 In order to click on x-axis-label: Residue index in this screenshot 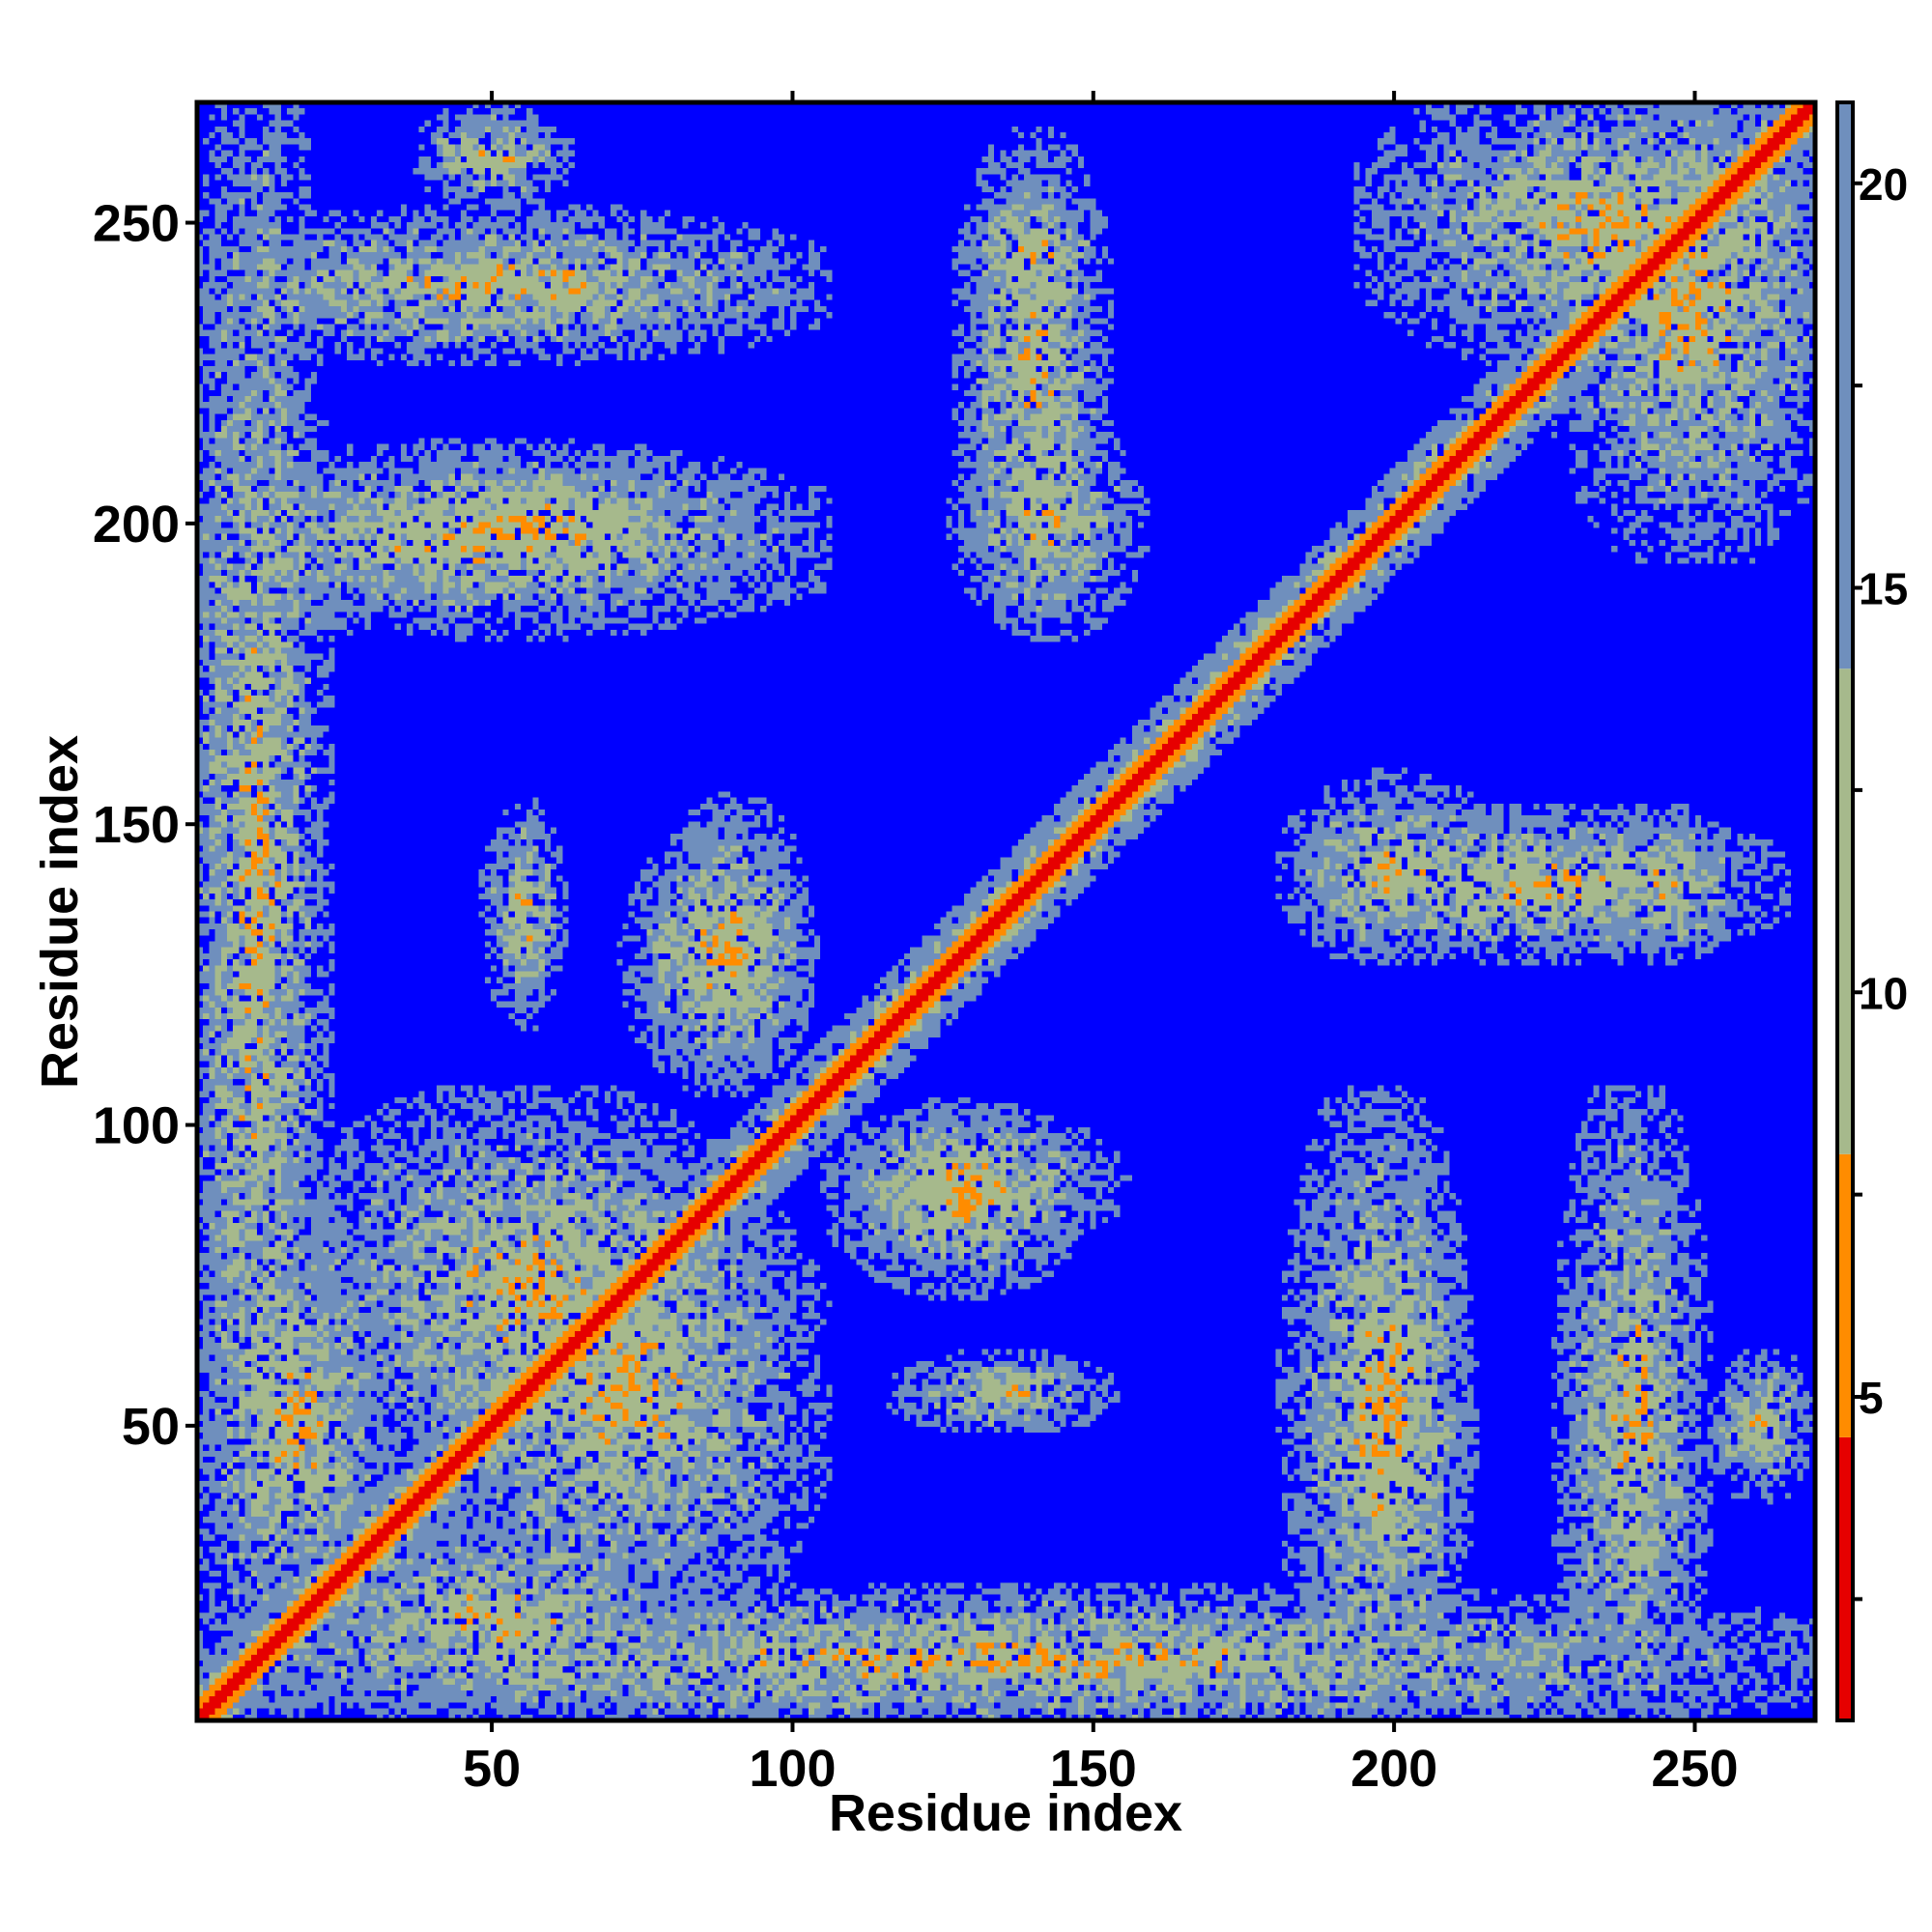, I will do `click(1005, 1813)`.